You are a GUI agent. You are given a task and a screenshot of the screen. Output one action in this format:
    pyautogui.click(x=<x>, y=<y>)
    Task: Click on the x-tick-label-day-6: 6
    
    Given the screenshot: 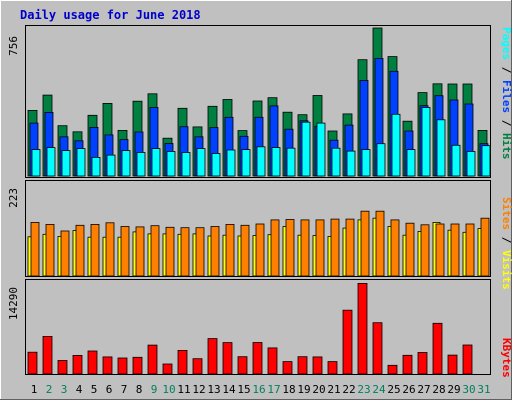 What is the action you would take?
    pyautogui.click(x=109, y=389)
    